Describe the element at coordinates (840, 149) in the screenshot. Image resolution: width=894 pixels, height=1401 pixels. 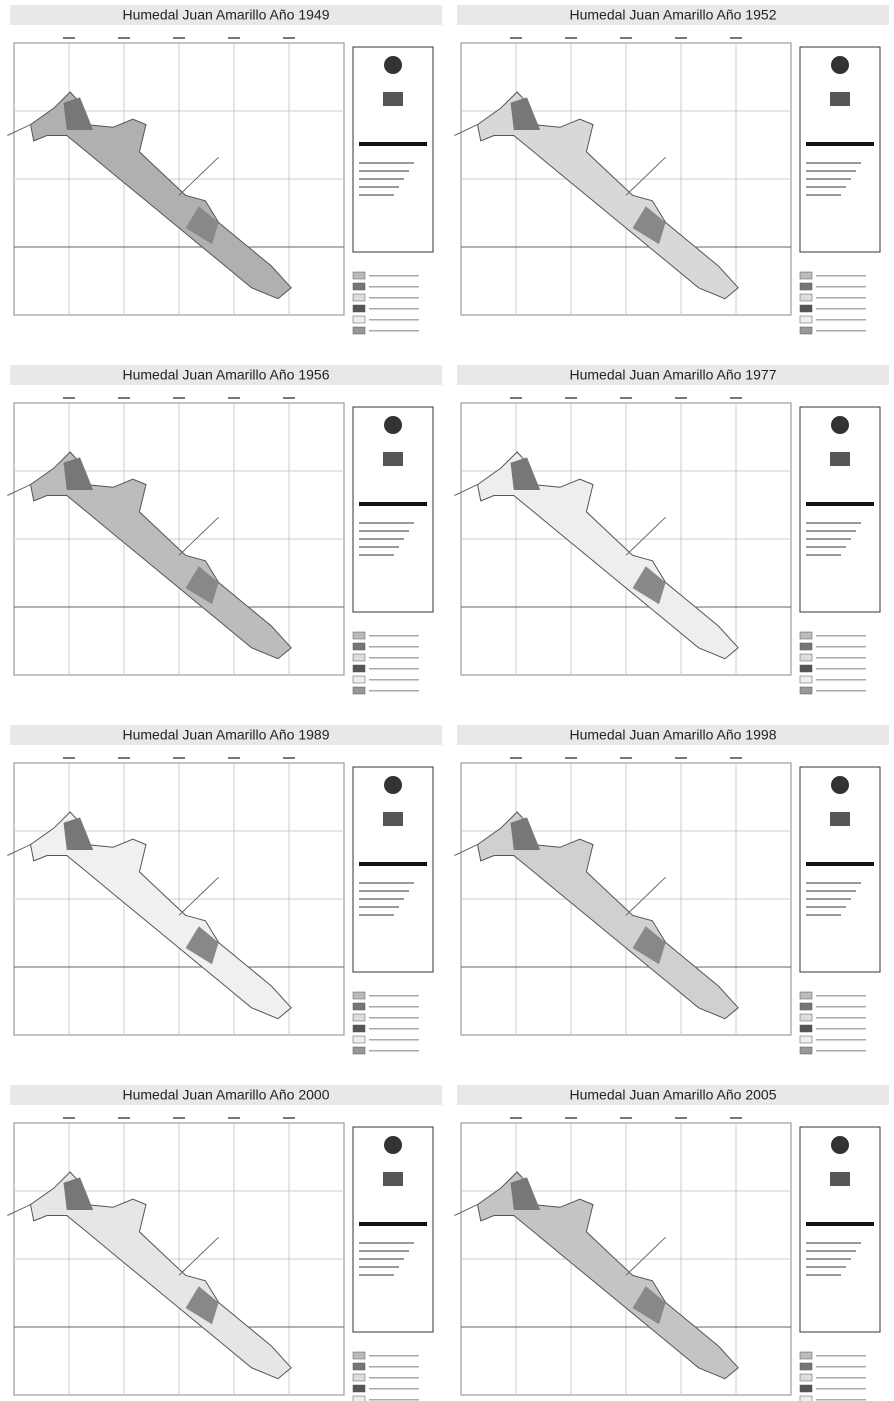
I see `legend-box` at that location.